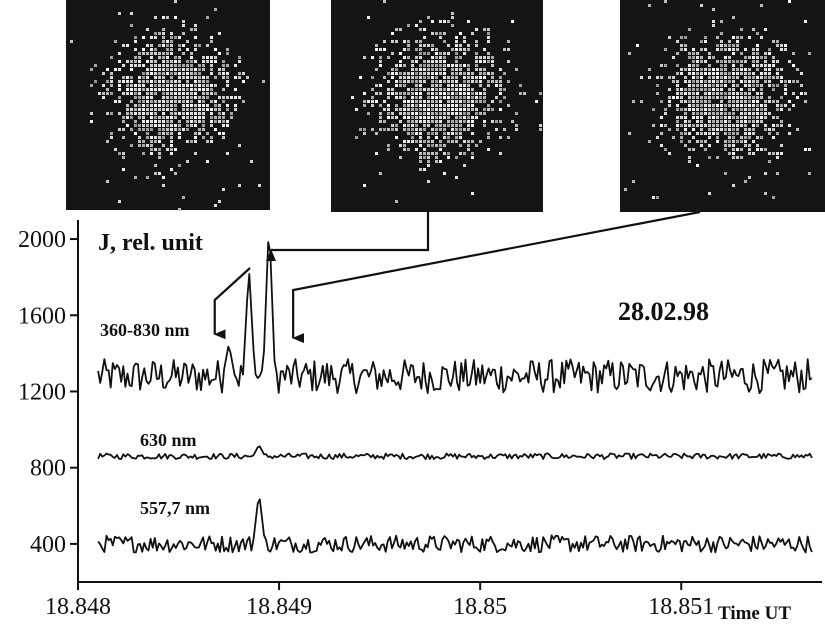  Describe the element at coordinates (78, 607) in the screenshot. I see `x-tick-label: 18.848` at that location.